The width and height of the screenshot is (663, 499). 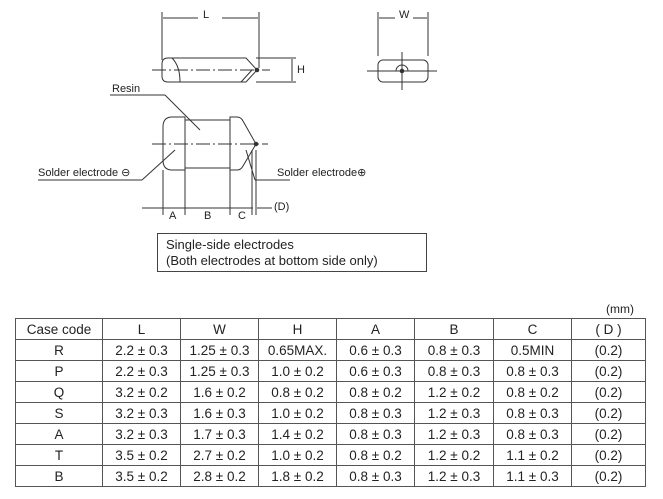 I want to click on end-view, so click(x=402, y=51).